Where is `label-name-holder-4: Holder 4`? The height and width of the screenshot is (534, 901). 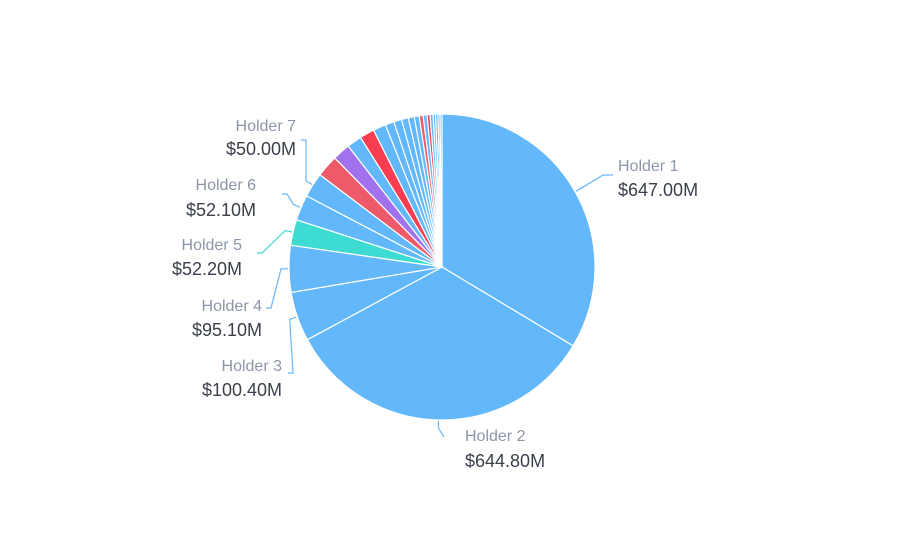
label-name-holder-4: Holder 4 is located at coordinates (232, 306).